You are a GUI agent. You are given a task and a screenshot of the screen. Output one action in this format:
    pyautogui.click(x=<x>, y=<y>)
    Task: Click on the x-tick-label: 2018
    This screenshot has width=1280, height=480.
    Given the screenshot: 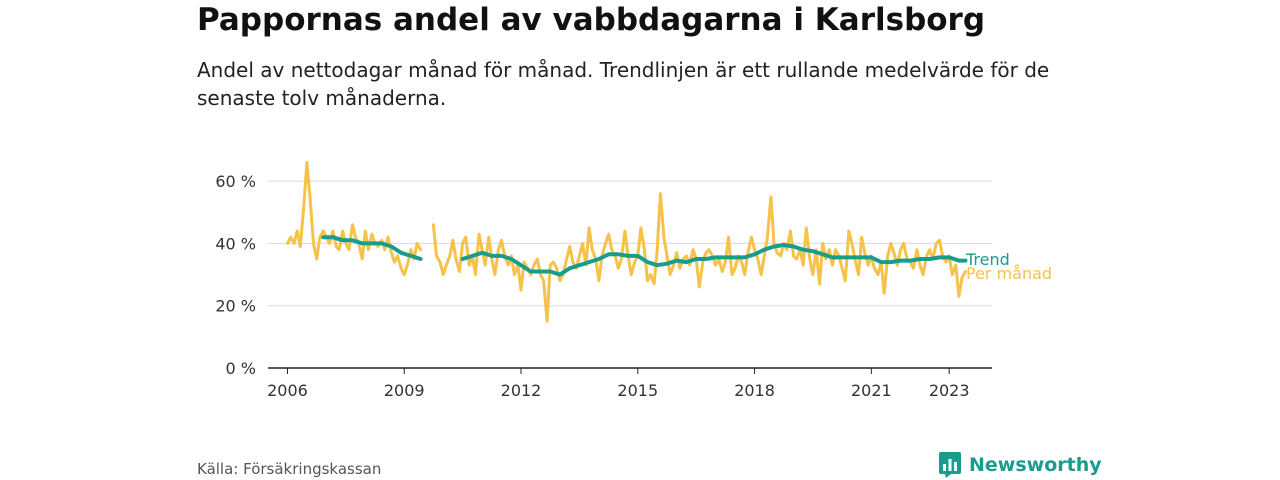 What is the action you would take?
    pyautogui.click(x=754, y=390)
    